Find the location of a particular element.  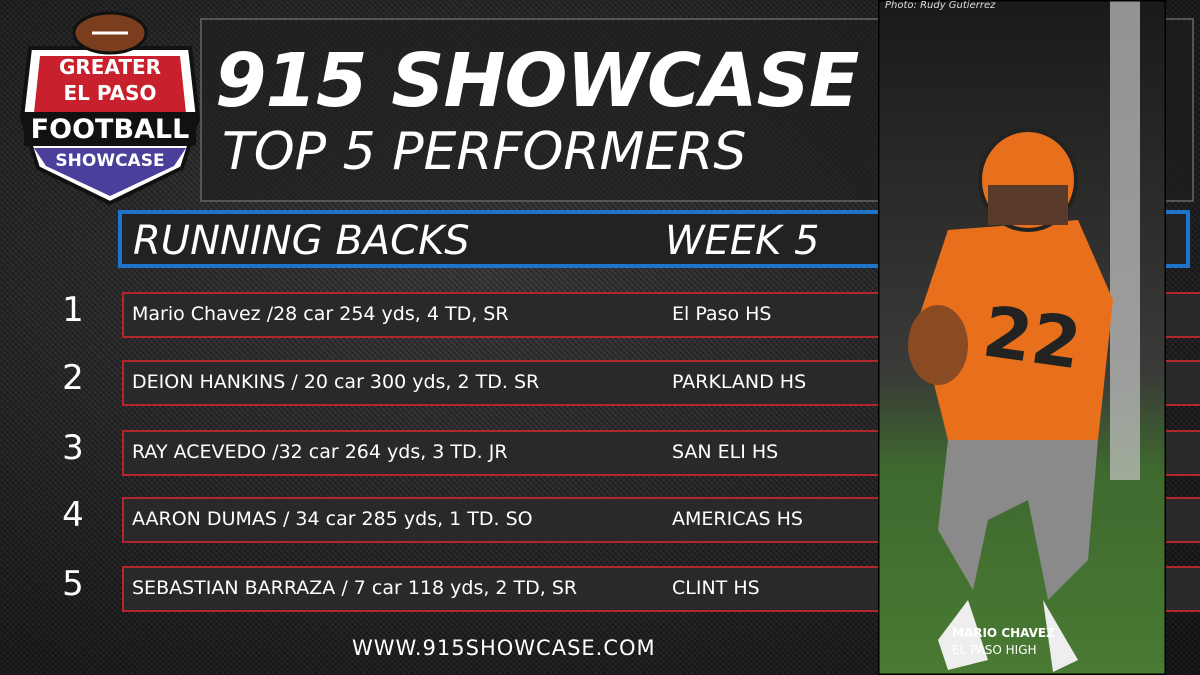

svg-text: 22 is located at coordinates (1032, 338).